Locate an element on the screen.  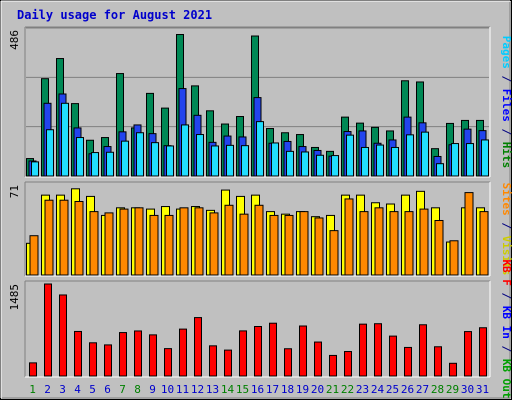
day-label: 7 is located at coordinates (122, 389).